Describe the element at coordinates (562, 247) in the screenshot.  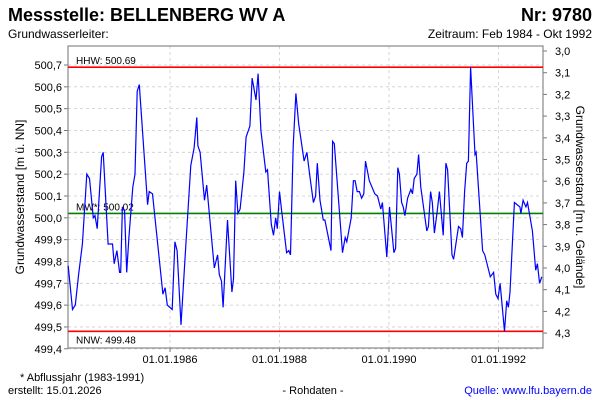
I see `y-right-tick-label: 3,9` at that location.